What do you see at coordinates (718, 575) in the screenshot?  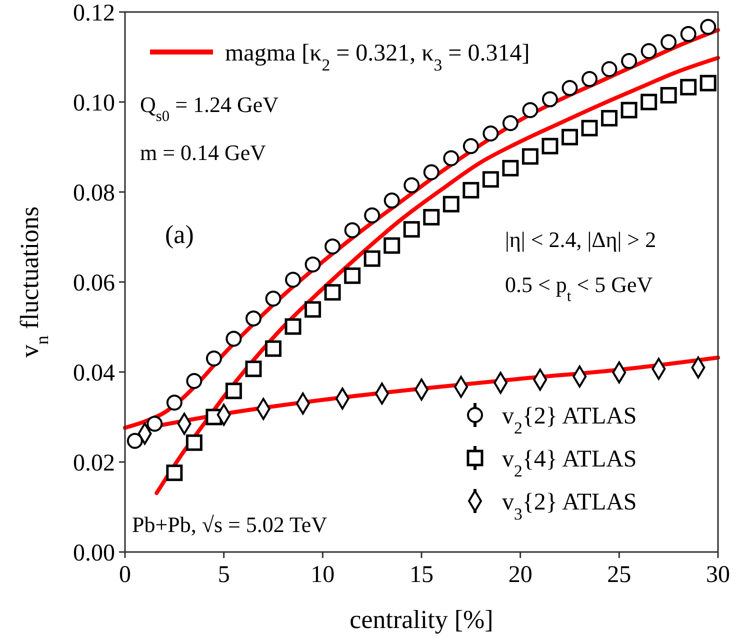 I see `x-tick-label: 30` at bounding box center [718, 575].